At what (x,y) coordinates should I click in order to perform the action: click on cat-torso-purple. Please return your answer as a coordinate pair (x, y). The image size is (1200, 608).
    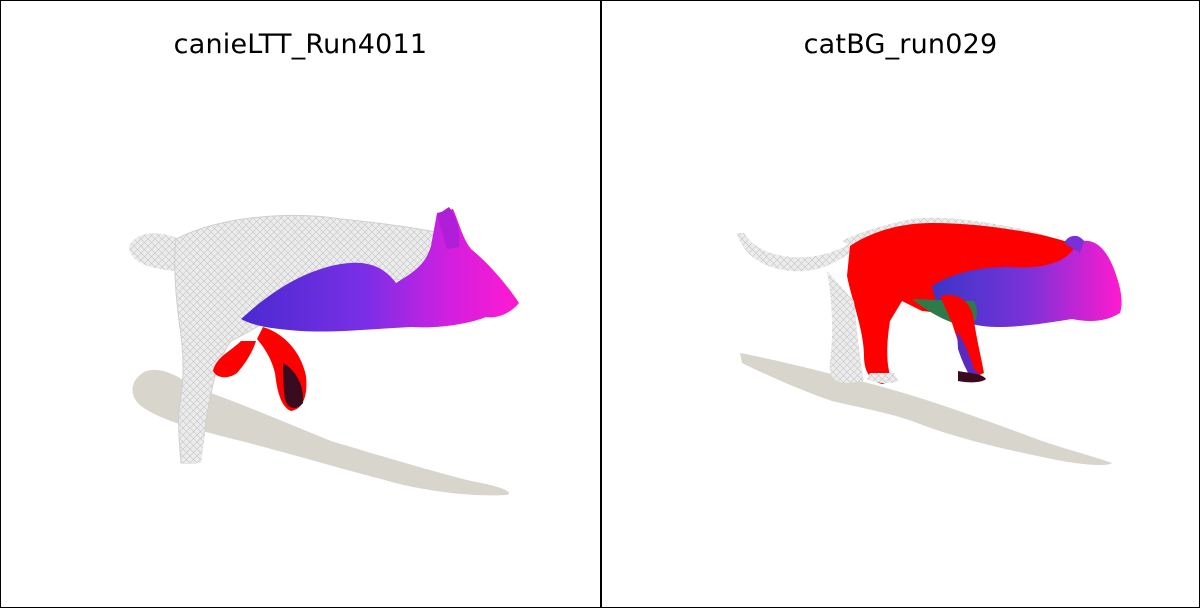
    Looking at the image, I should click on (1027, 283).